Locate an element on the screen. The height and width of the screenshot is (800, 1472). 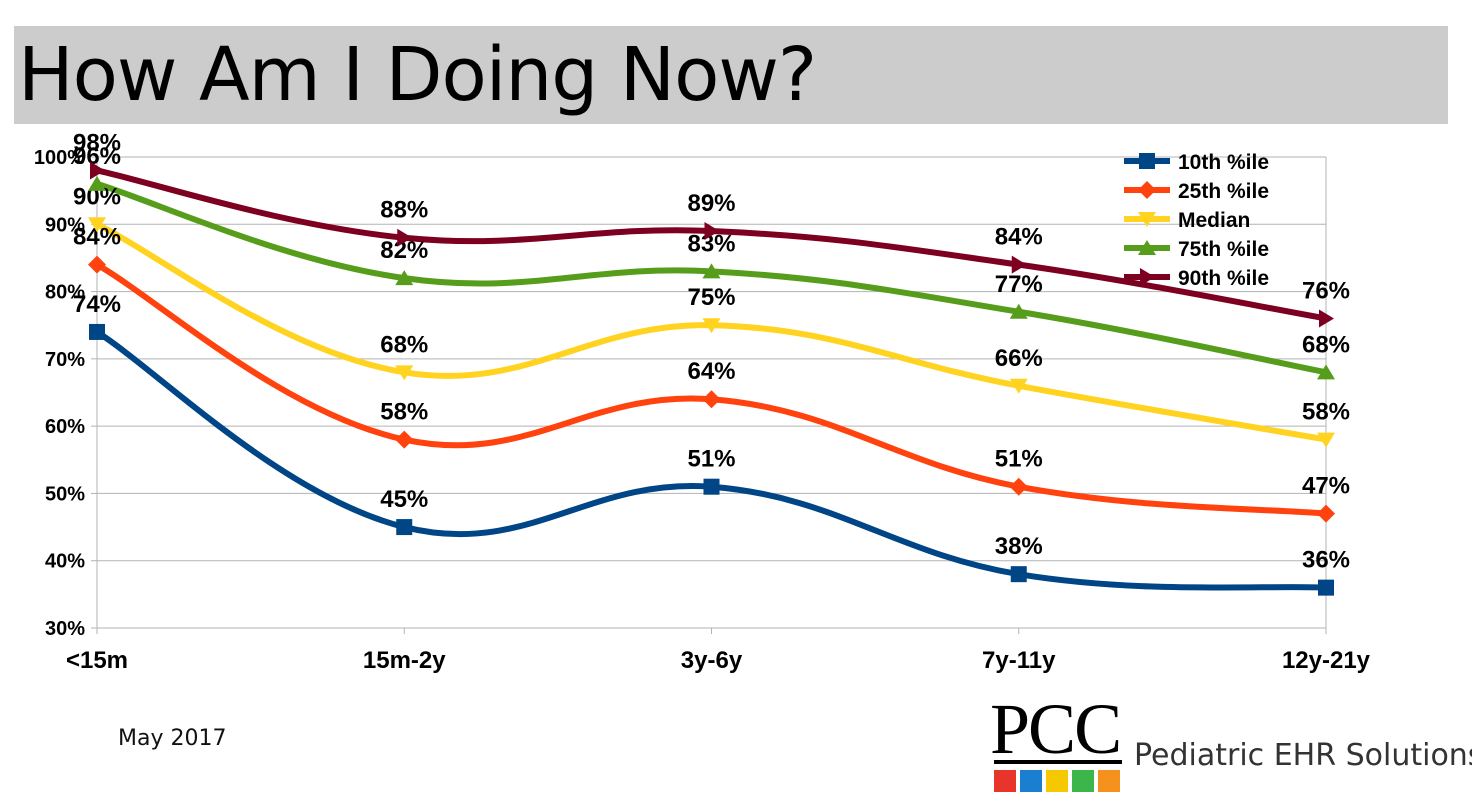
logo-rule is located at coordinates (1058, 762).